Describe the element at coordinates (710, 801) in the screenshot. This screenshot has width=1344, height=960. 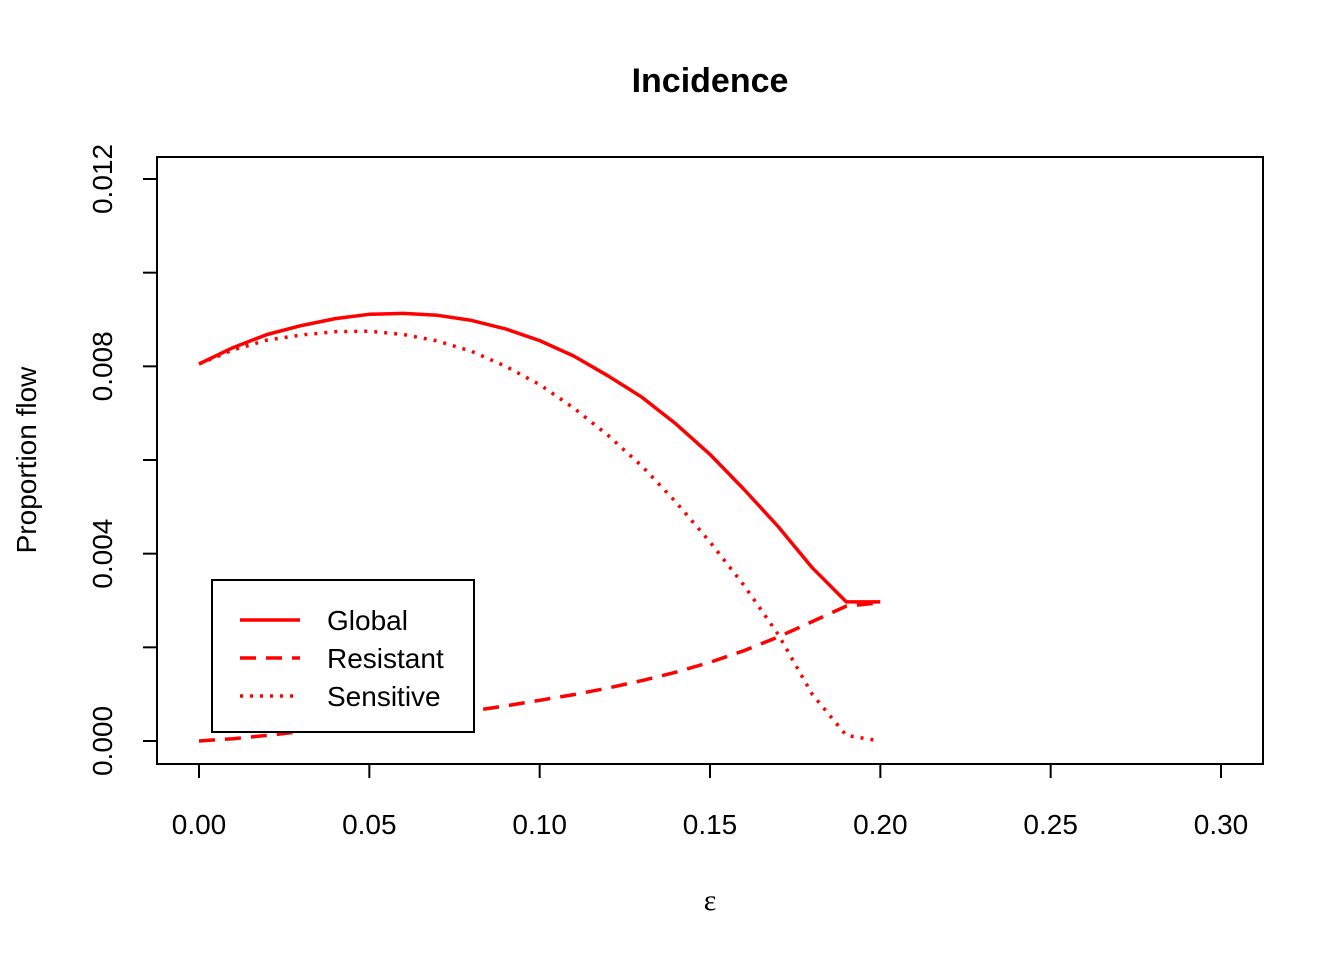
I see `x-axis: 0.00 0.05 0.10 0.15 0.20 0.25 0.30` at that location.